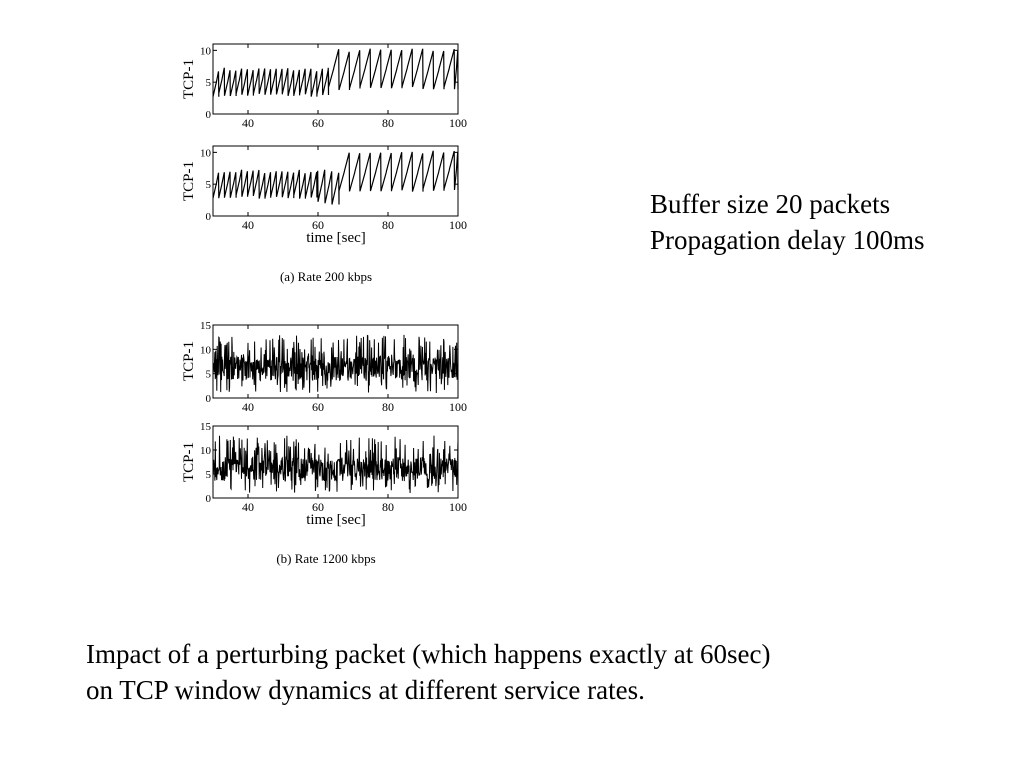  Describe the element at coordinates (770, 204) in the screenshot. I see `note-line-1: Buffer size 20 packets` at that location.